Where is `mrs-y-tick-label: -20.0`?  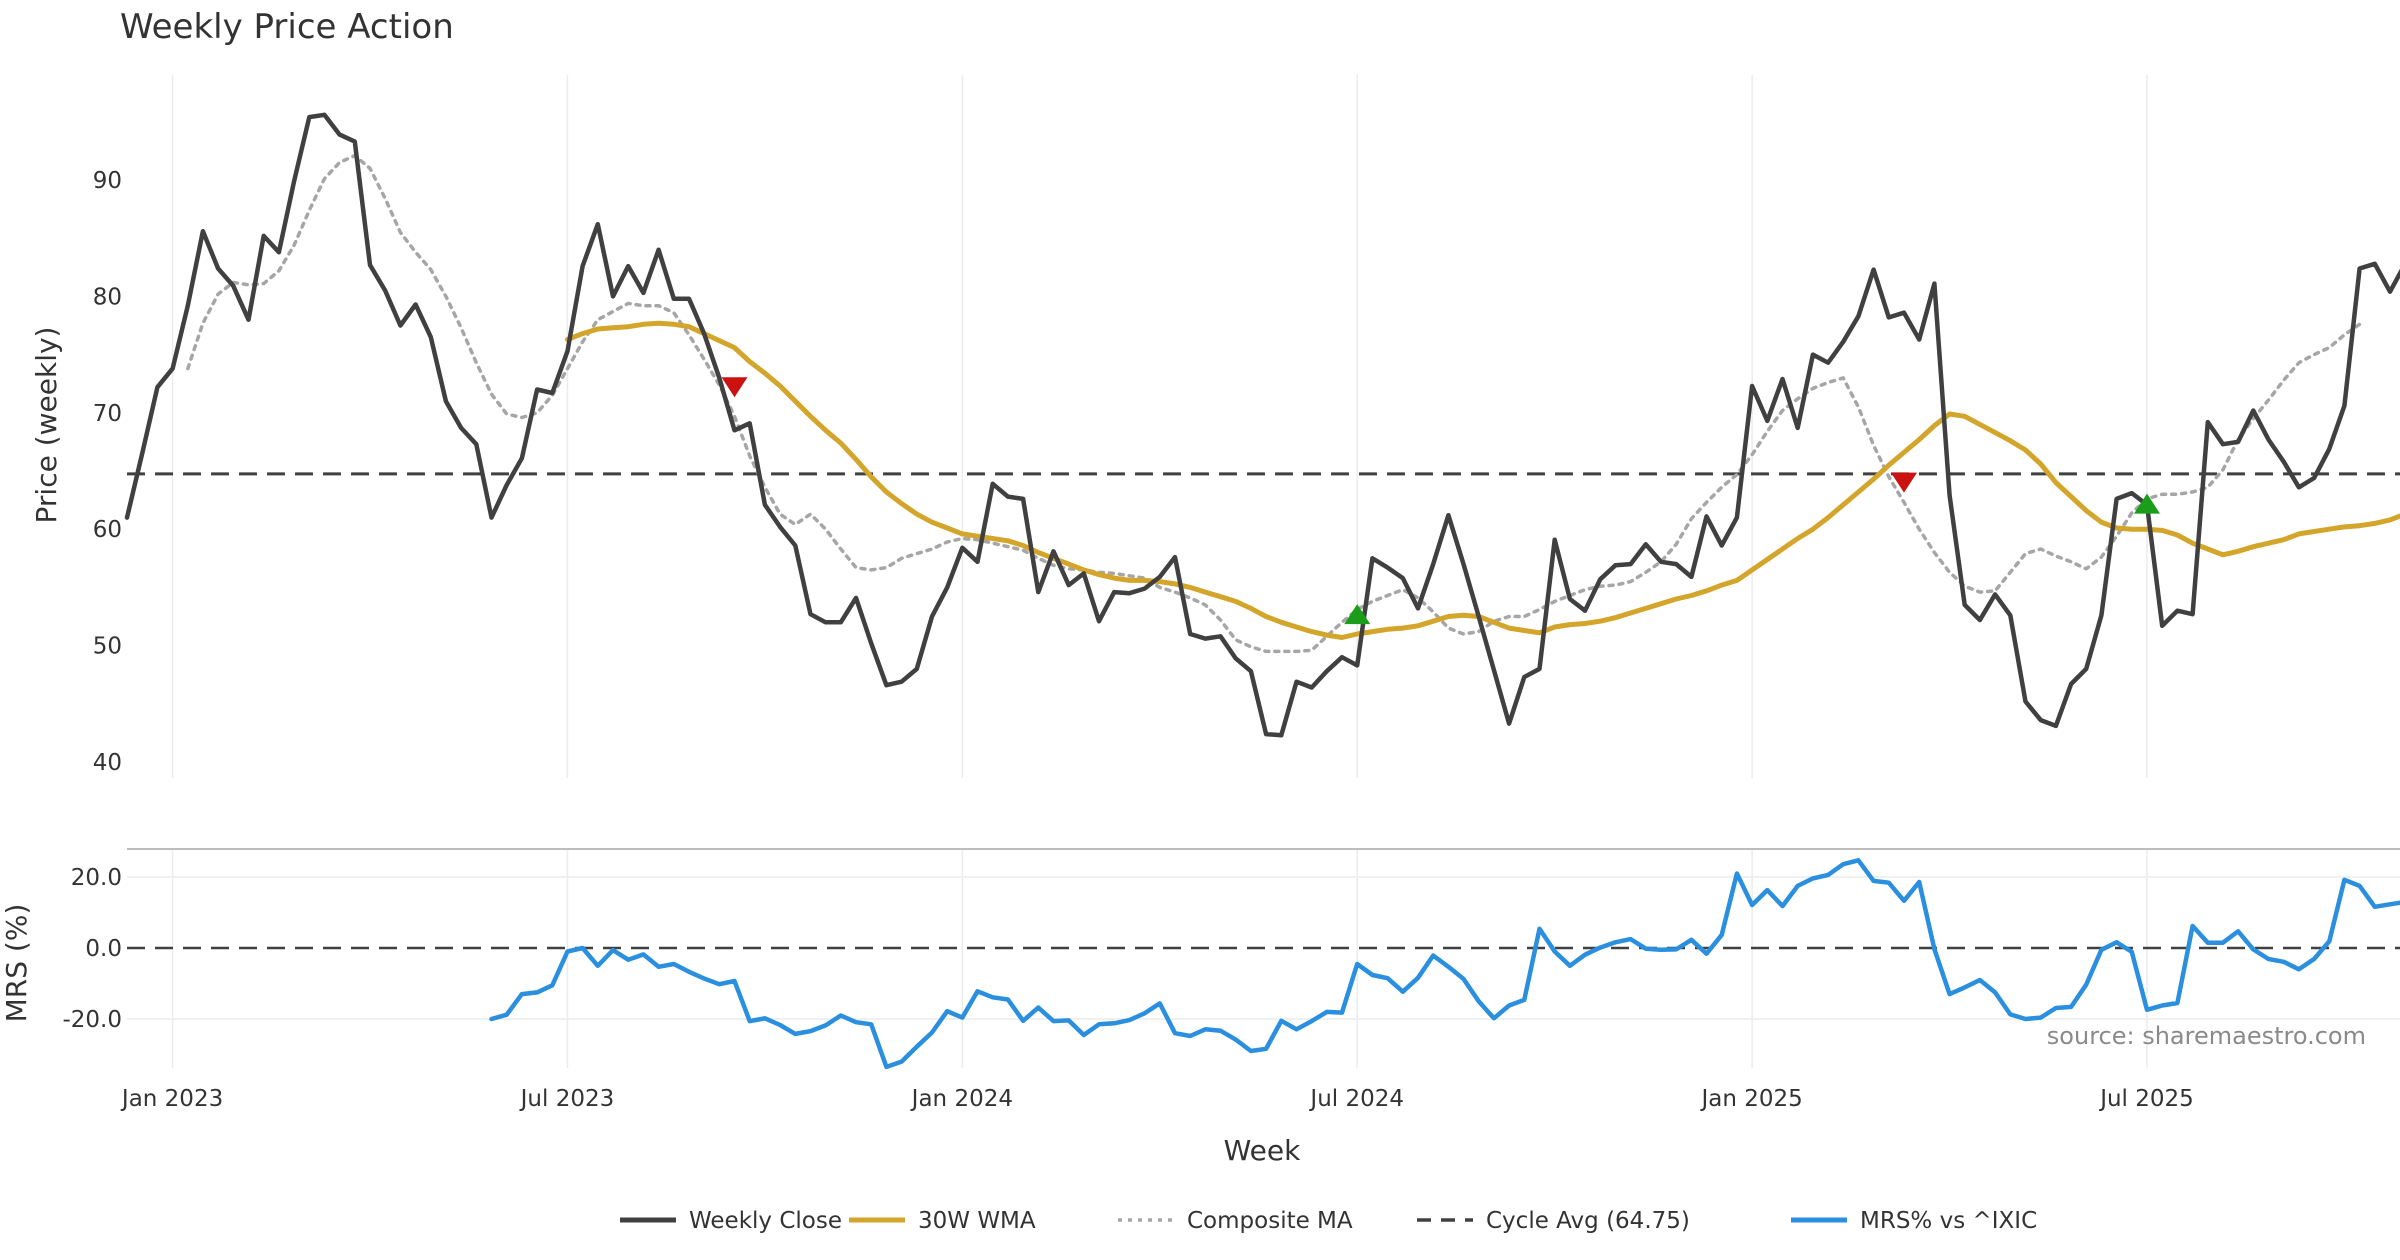
mrs-y-tick-label: -20.0 is located at coordinates (92, 1020).